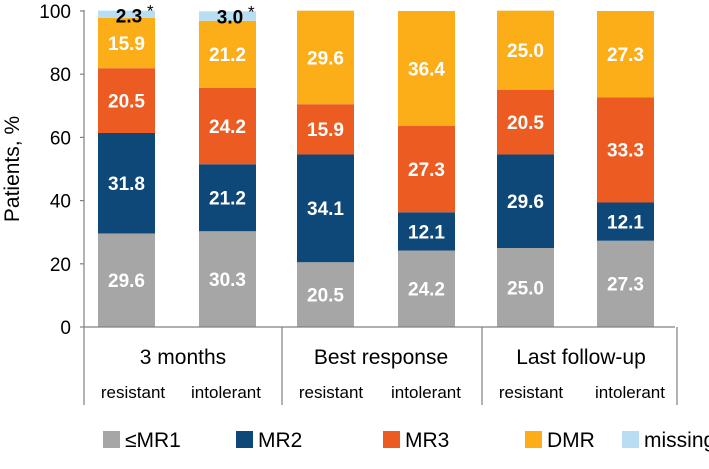 This screenshot has height=469, width=709. I want to click on data-label: 34.1, so click(325, 209).